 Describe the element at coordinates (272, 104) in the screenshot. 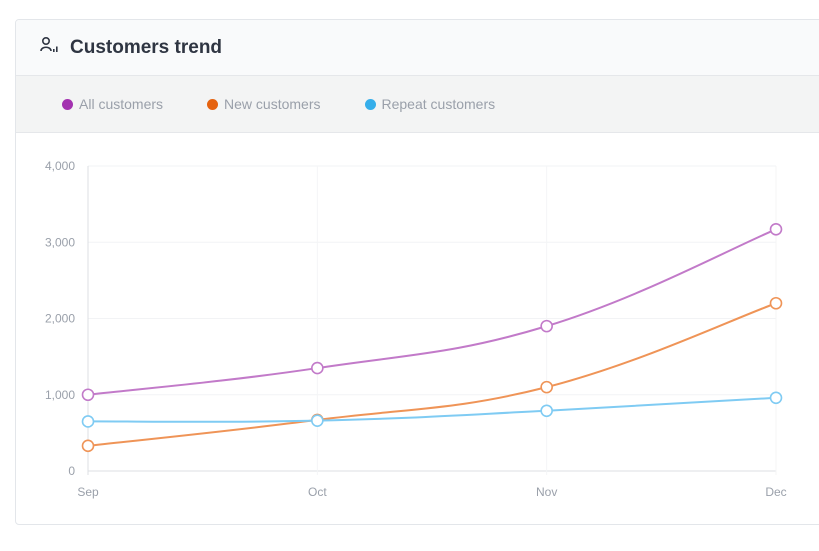

I see `legend-label: New customers` at that location.